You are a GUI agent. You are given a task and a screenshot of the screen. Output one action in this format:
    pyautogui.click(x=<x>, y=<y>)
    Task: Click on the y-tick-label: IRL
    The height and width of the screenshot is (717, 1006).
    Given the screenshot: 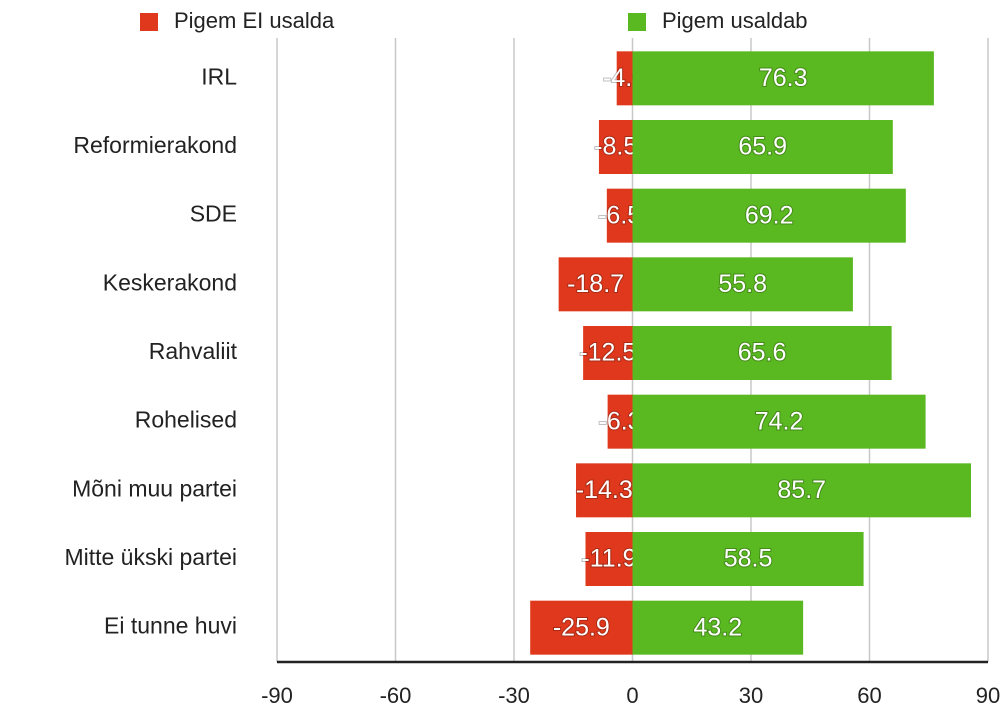 What is the action you would take?
    pyautogui.click(x=219, y=76)
    